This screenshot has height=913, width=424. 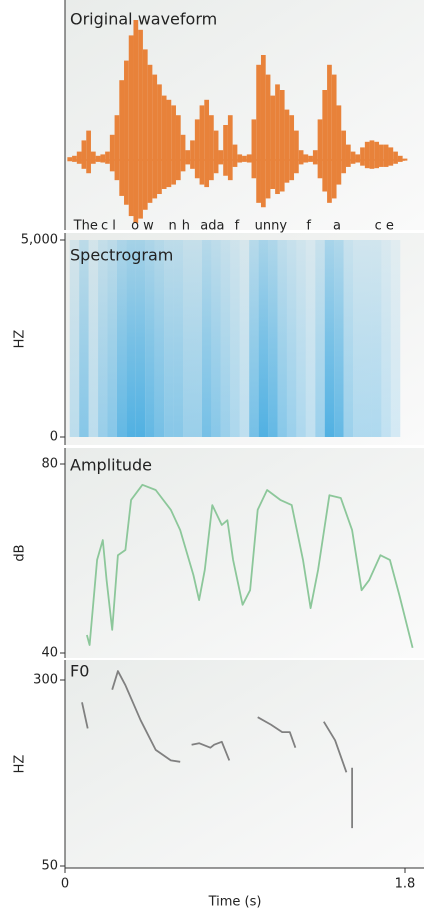 What do you see at coordinates (79, 671) in the screenshot?
I see `panel-title: F0` at bounding box center [79, 671].